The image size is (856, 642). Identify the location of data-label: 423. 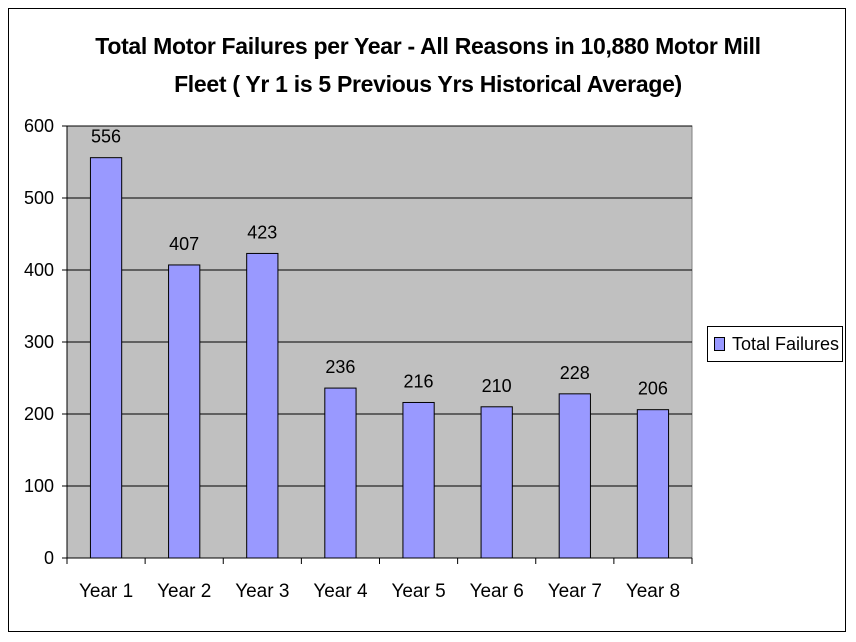
(262, 232).